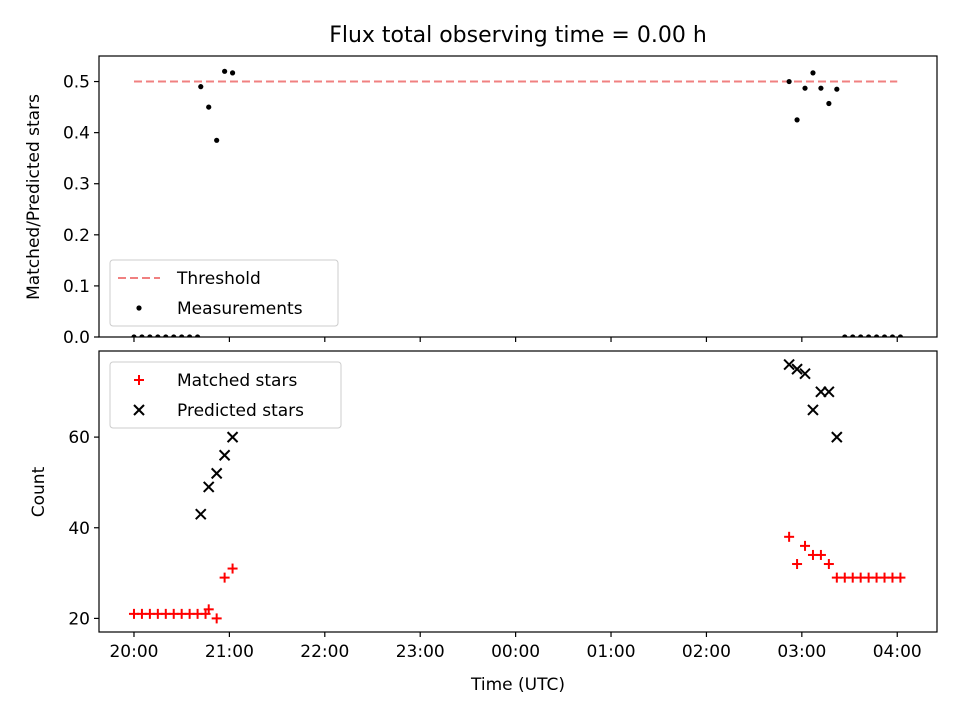 This screenshot has width=960, height=720. What do you see at coordinates (34, 197) in the screenshot?
I see `top-y-axis-label: Matched/Predicted stars` at bounding box center [34, 197].